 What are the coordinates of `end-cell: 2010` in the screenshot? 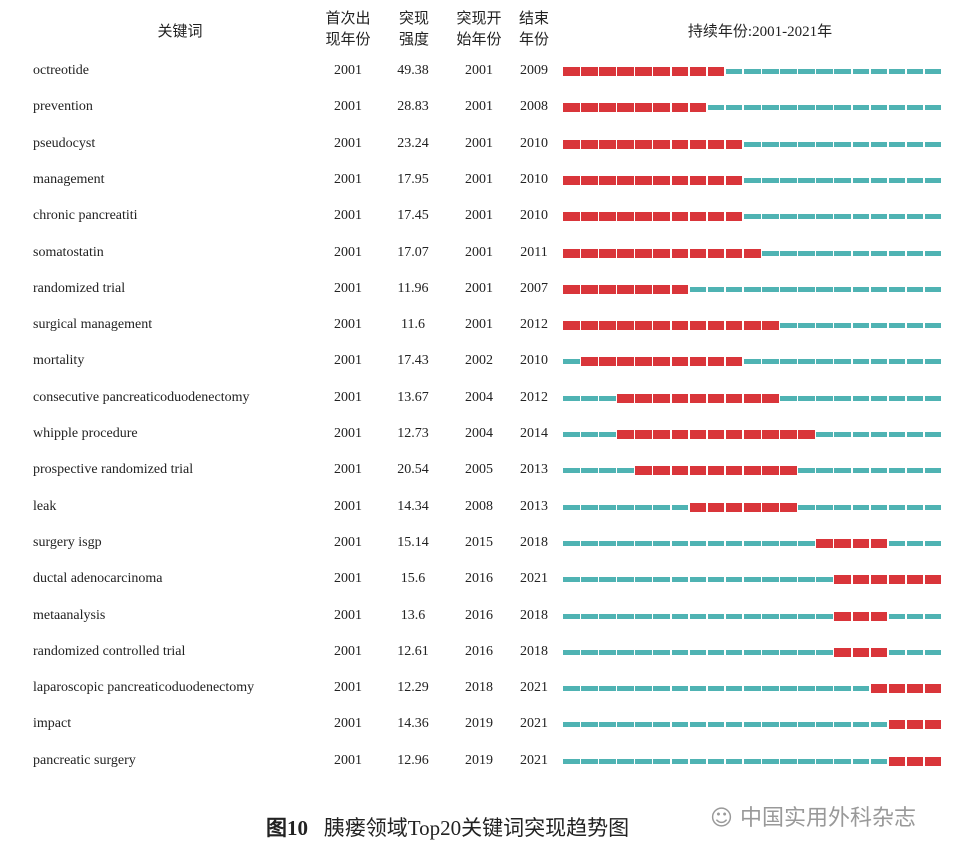 It's located at (534, 361).